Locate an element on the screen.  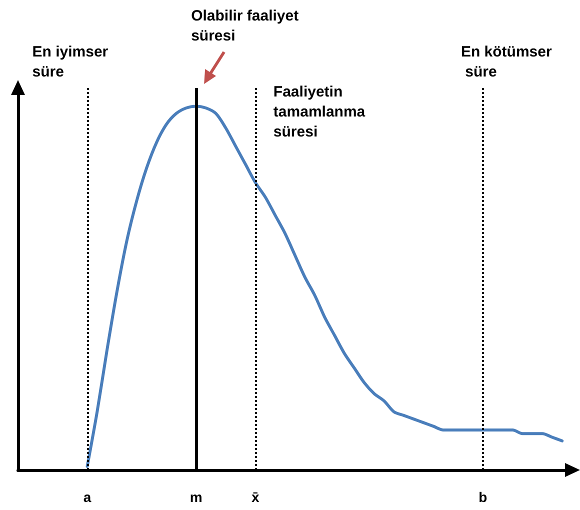
ref-line-label: En iyimser süre is located at coordinates (72, 62).